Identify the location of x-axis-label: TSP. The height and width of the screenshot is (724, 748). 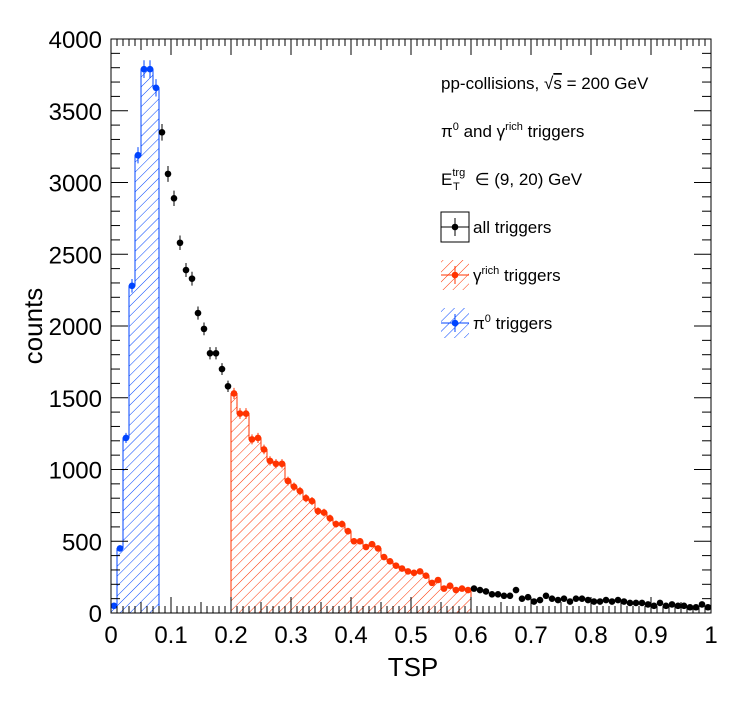
(413, 667).